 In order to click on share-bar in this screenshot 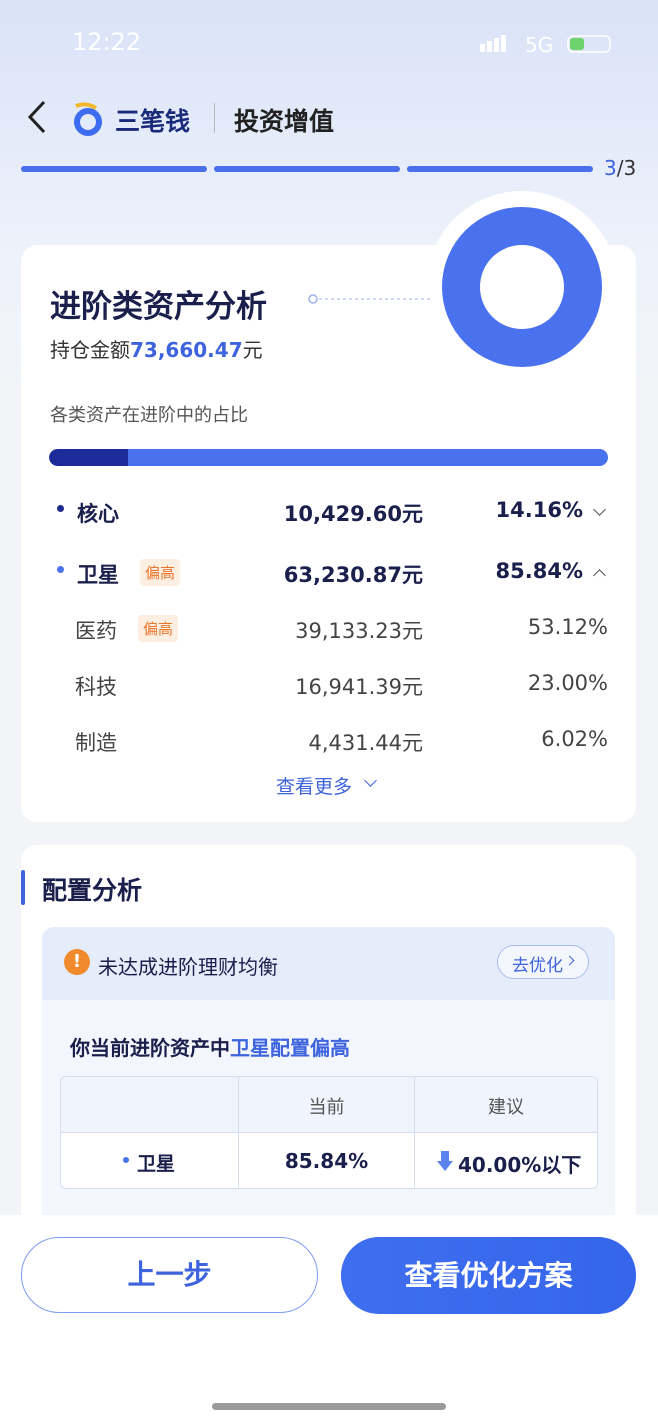, I will do `click(328, 457)`.